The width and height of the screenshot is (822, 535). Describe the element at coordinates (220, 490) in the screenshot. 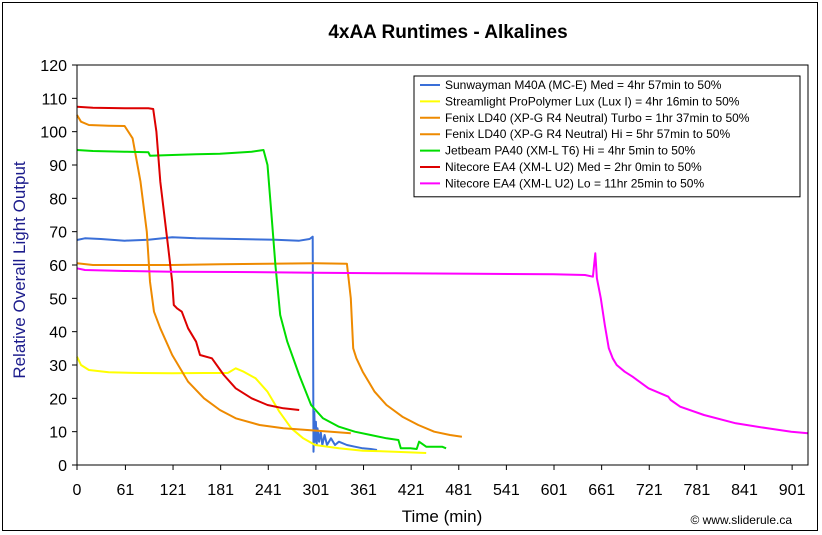

I see `x-tick-label: 181` at that location.